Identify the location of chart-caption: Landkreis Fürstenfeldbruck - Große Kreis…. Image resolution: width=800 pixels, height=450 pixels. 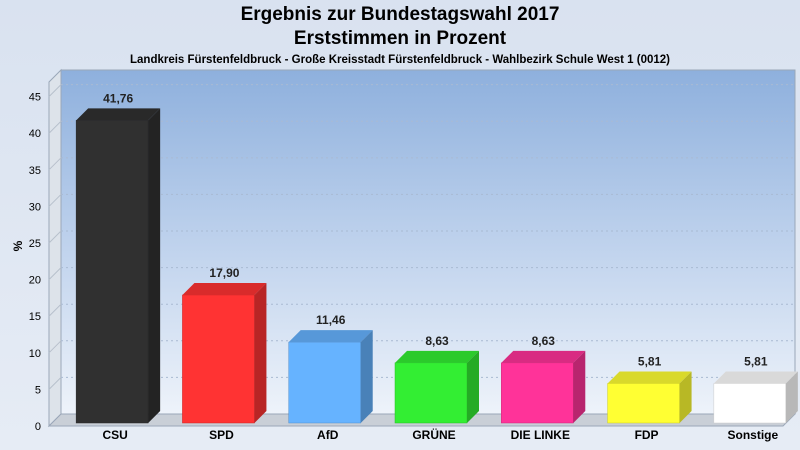
(400, 60).